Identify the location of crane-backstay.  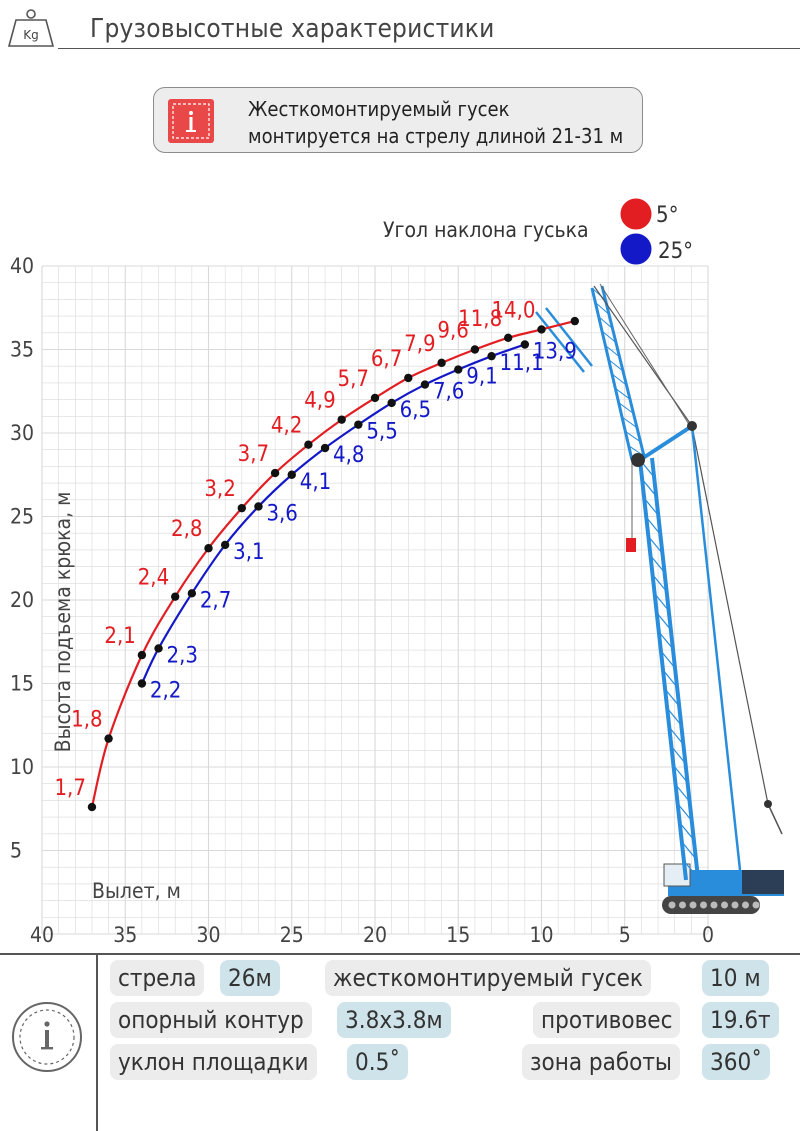
(716, 648).